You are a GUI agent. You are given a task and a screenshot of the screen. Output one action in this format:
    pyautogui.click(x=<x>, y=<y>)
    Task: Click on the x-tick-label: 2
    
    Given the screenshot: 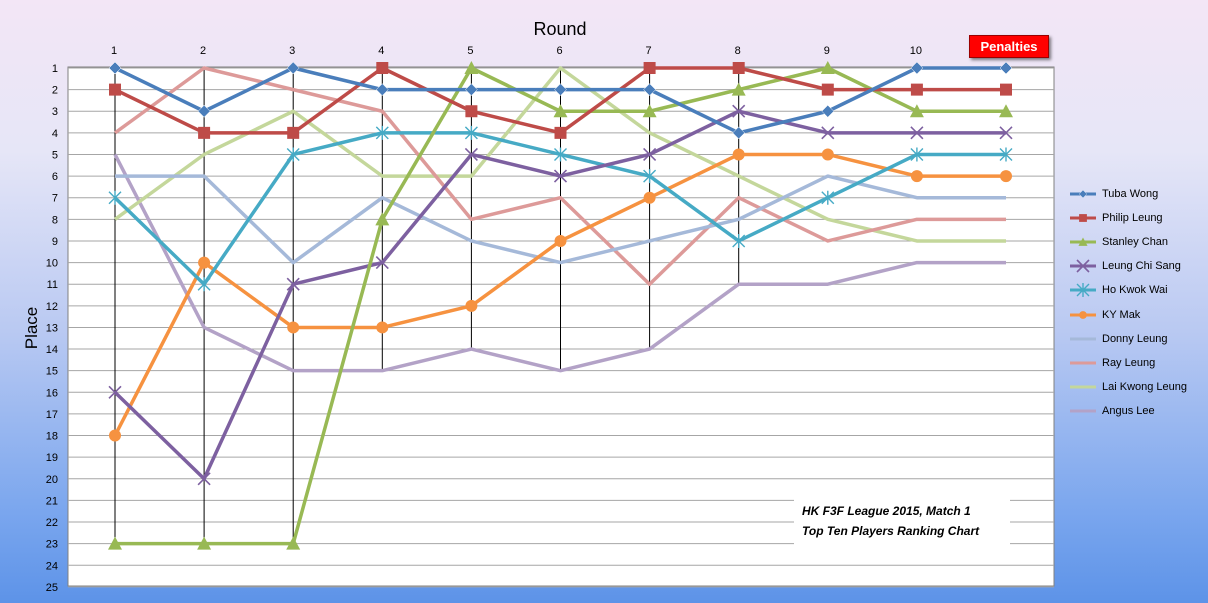 What is the action you would take?
    pyautogui.click(x=203, y=51)
    